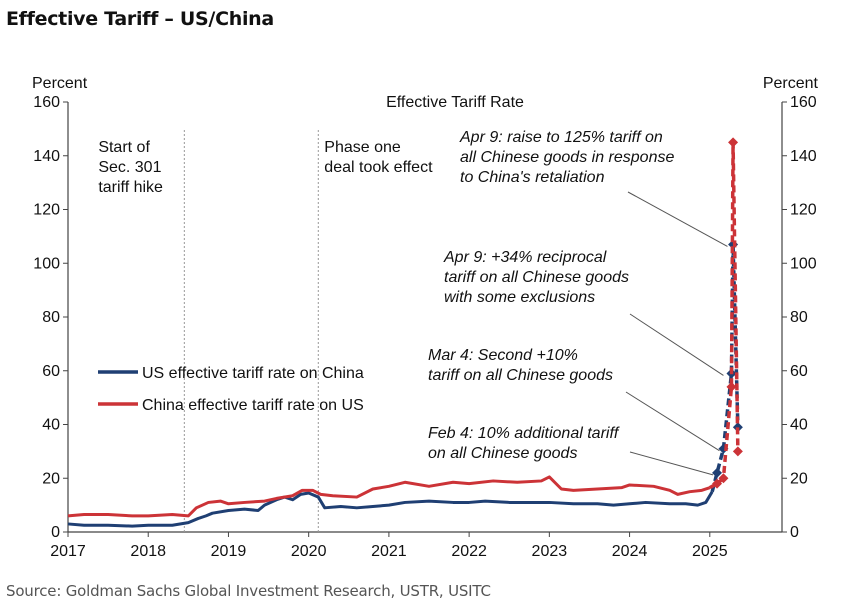 The height and width of the screenshot is (615, 848). I want to click on y-tick-label-right: 100, so click(803, 263).